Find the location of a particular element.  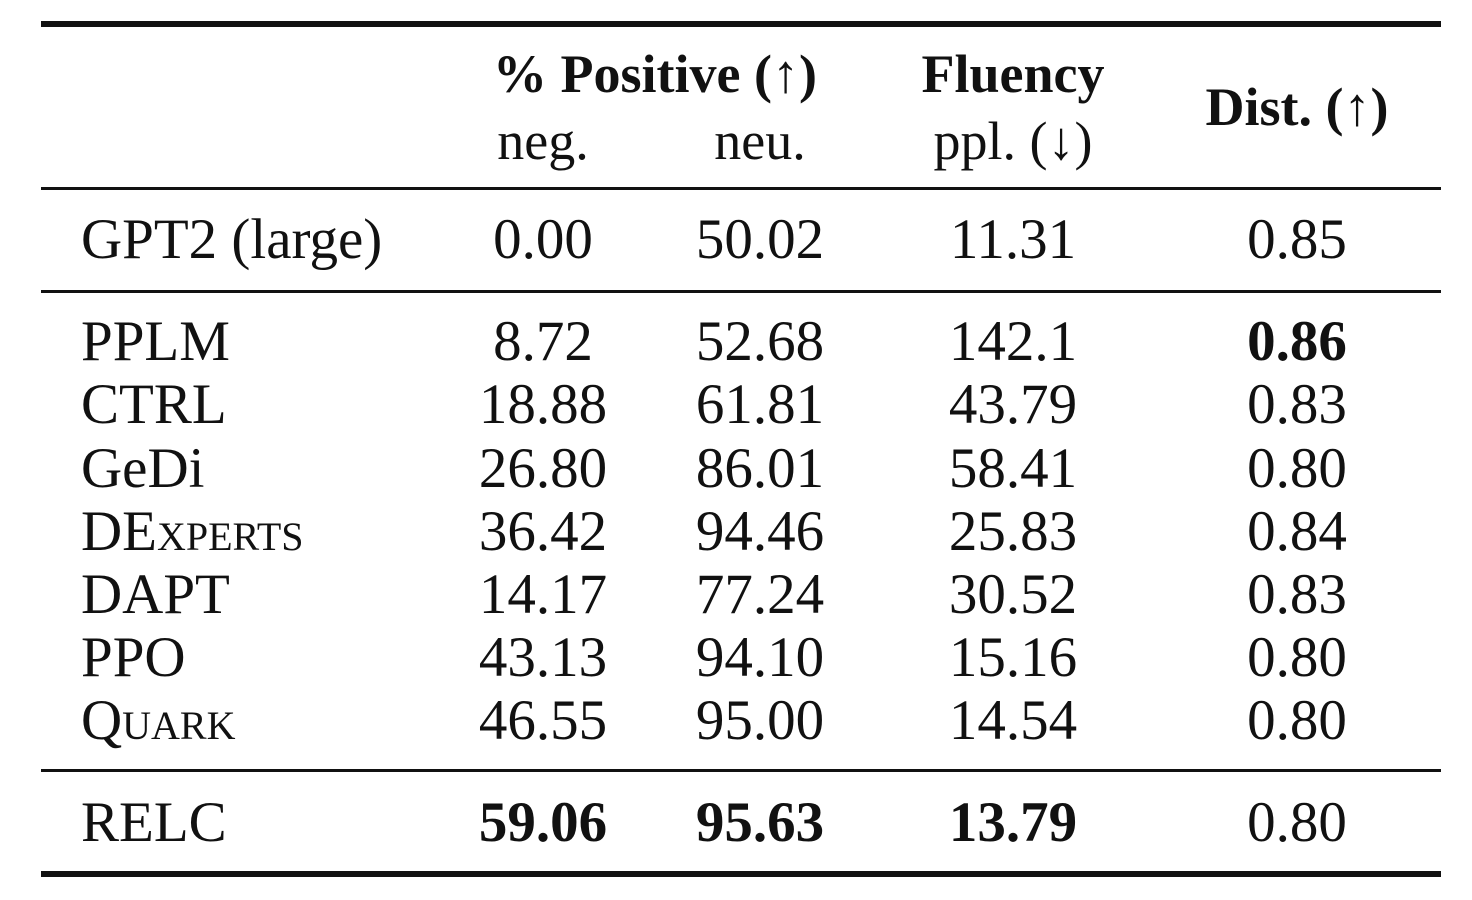

row-model-cell: PPO is located at coordinates (133, 657).